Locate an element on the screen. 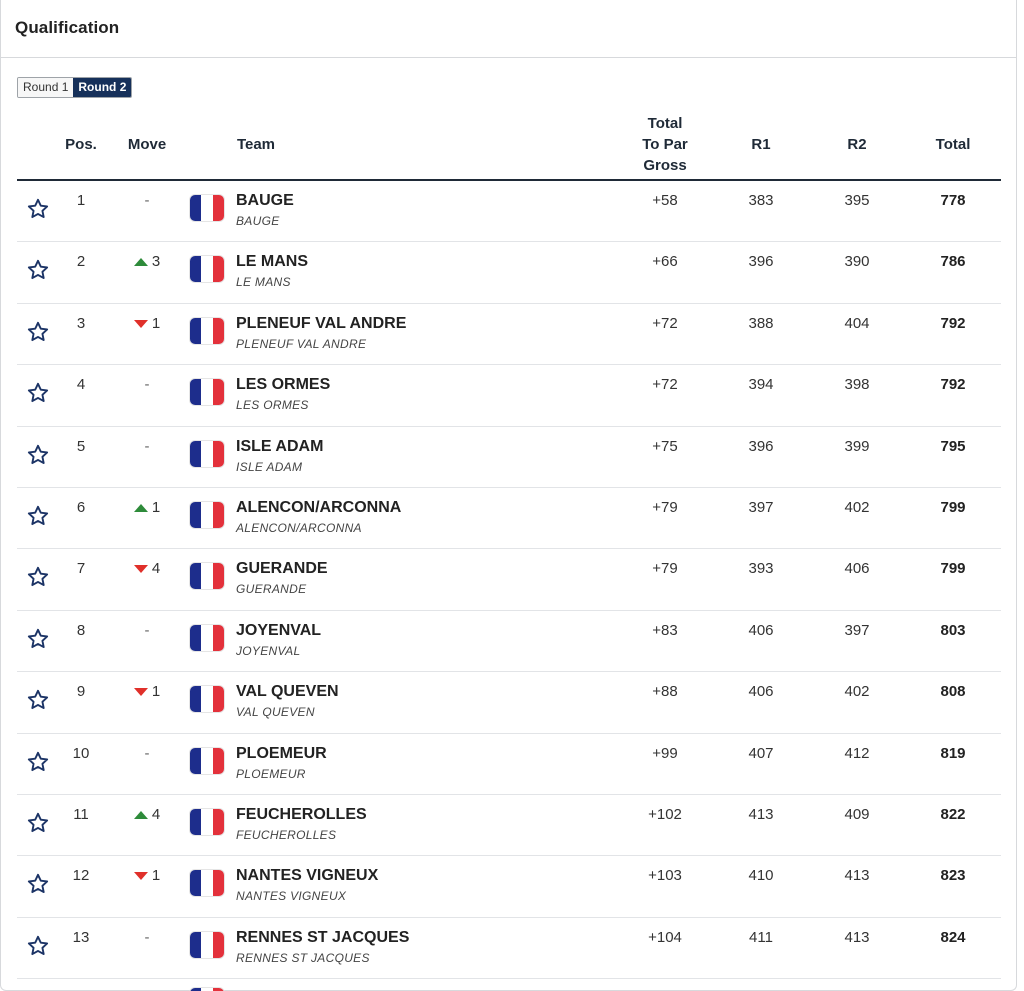 Image resolution: width=1024 pixels, height=991 pixels. row-move: 3 is located at coordinates (147, 262).